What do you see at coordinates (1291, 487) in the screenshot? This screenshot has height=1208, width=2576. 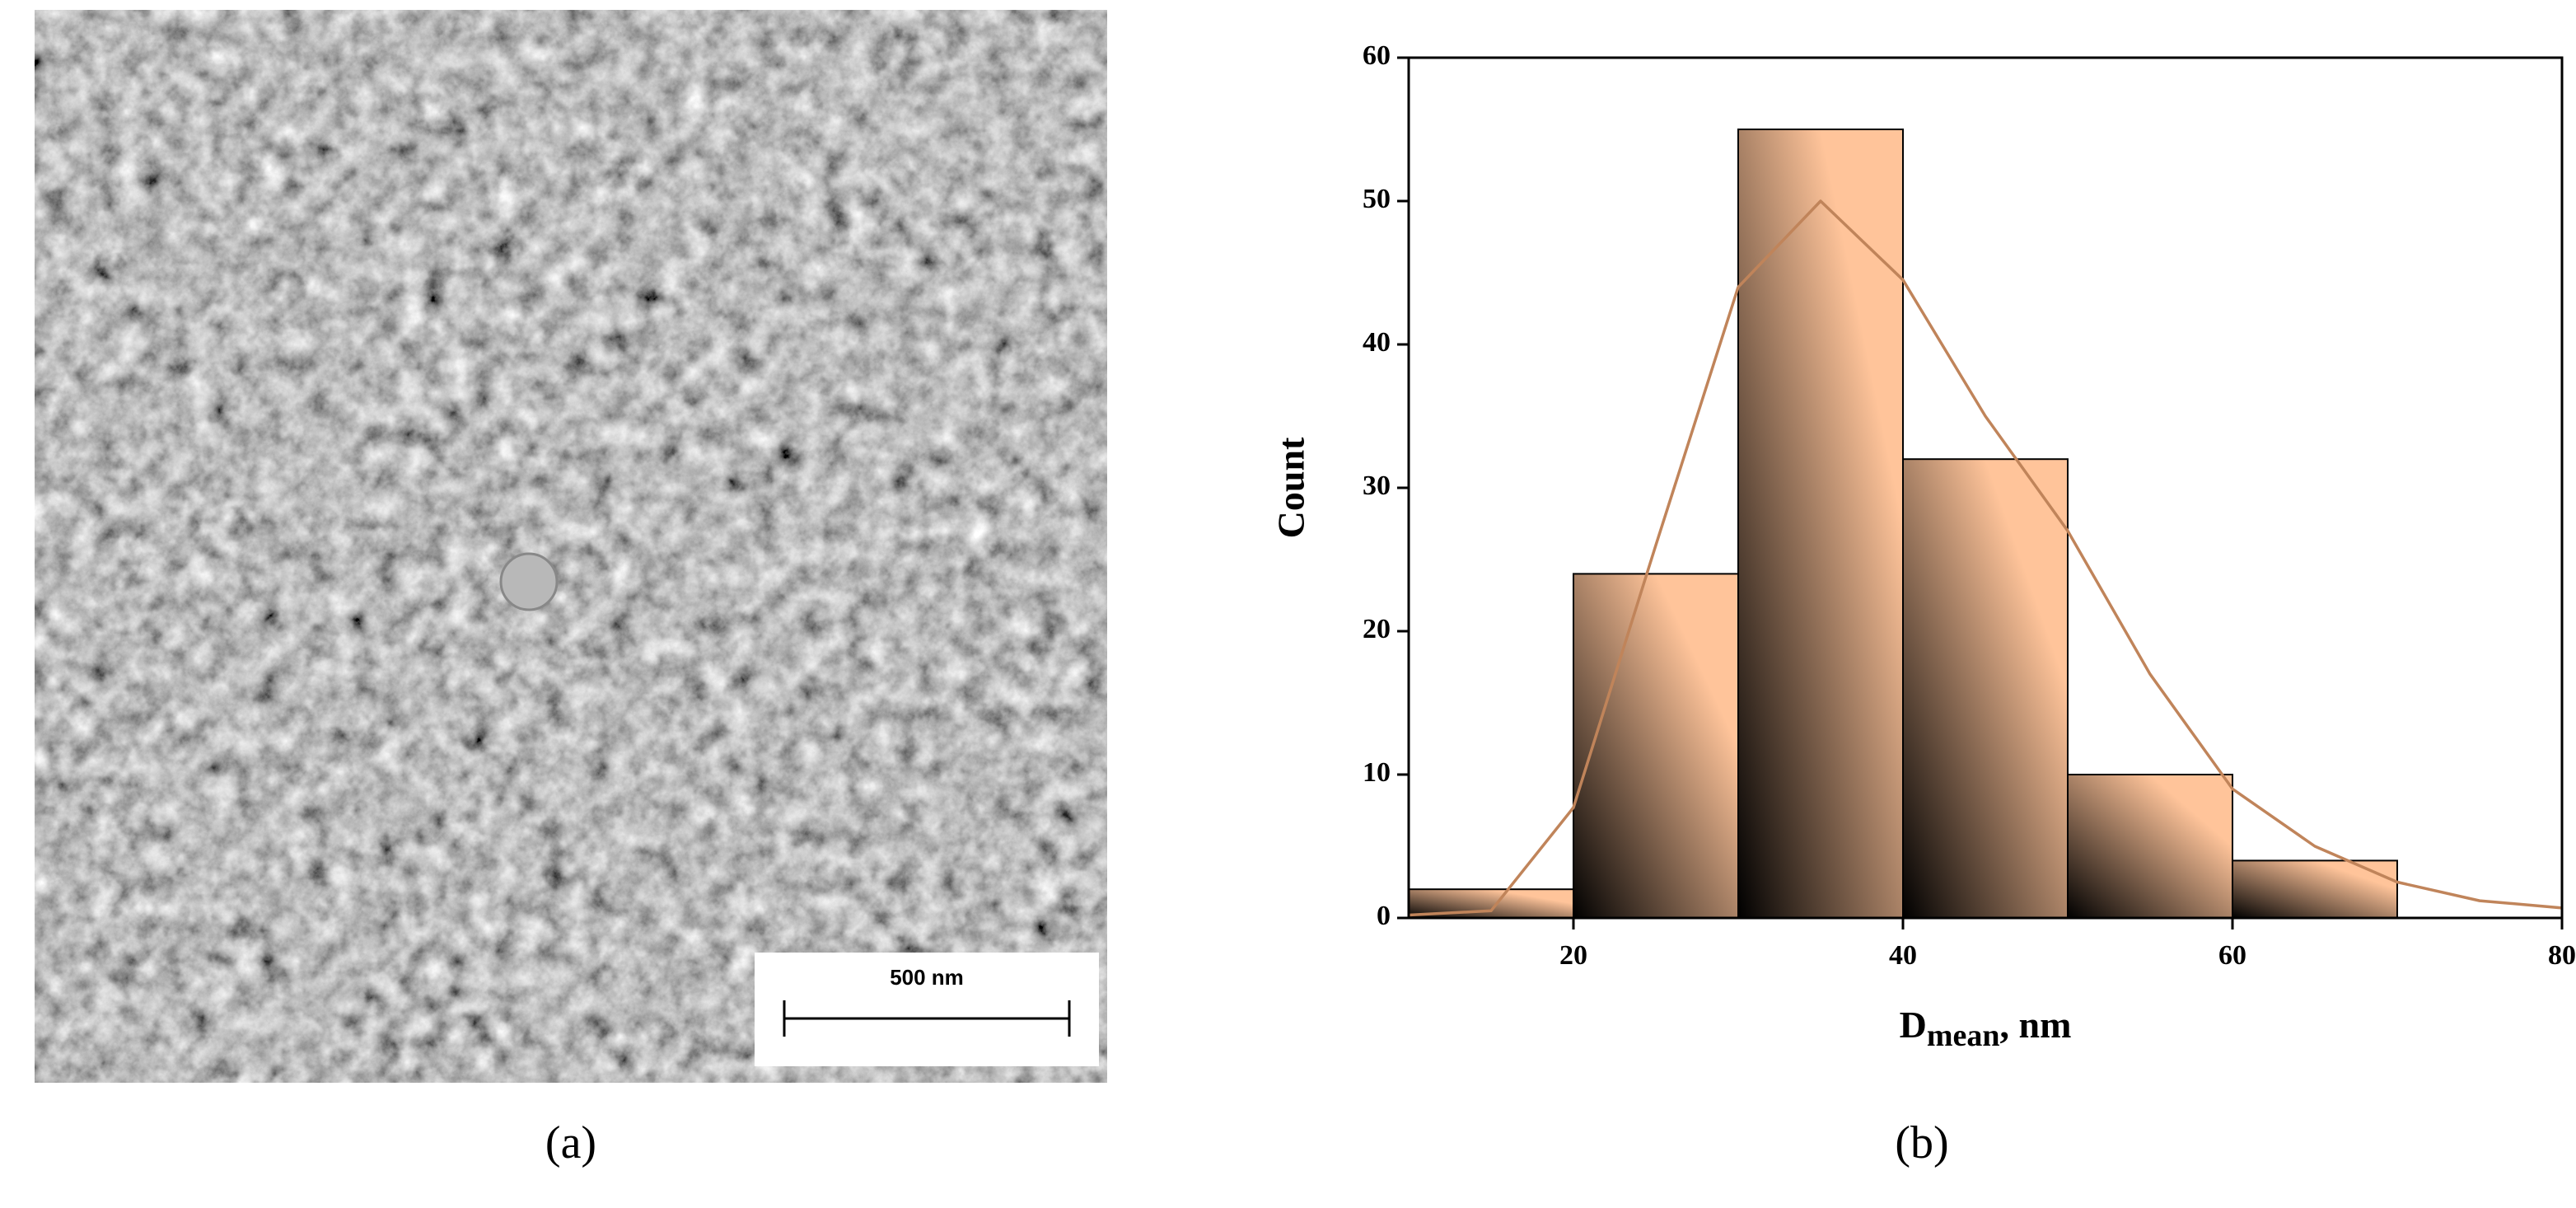 I see `y-axis-label: Count` at bounding box center [1291, 487].